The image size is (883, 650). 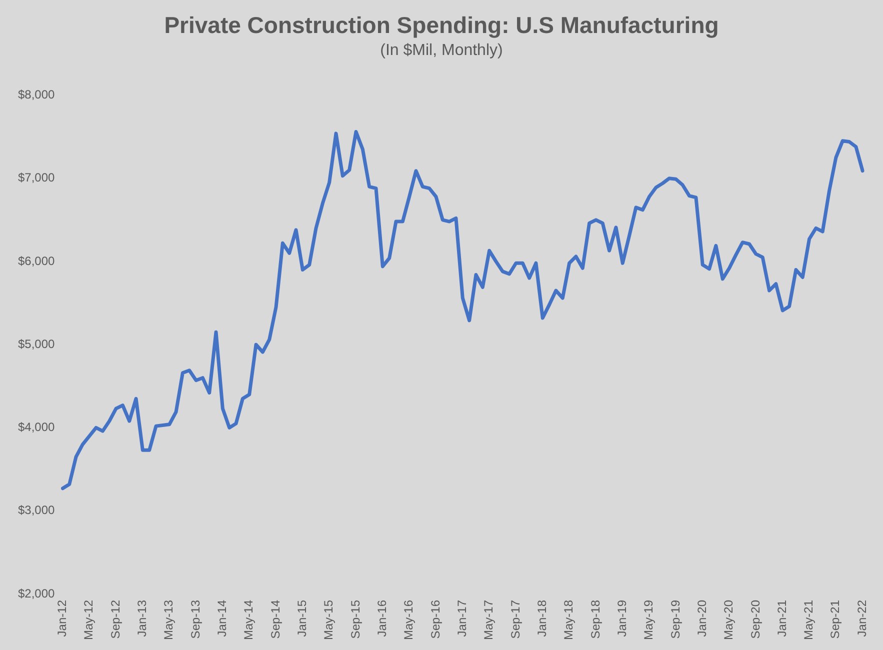 I want to click on x-tick-label: Sep-21, so click(x=835, y=619).